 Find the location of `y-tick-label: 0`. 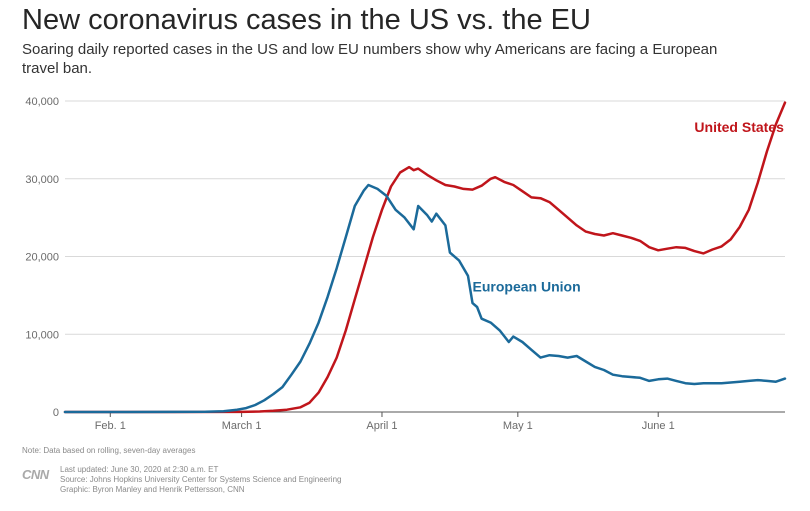

y-tick-label: 0 is located at coordinates (56, 413).